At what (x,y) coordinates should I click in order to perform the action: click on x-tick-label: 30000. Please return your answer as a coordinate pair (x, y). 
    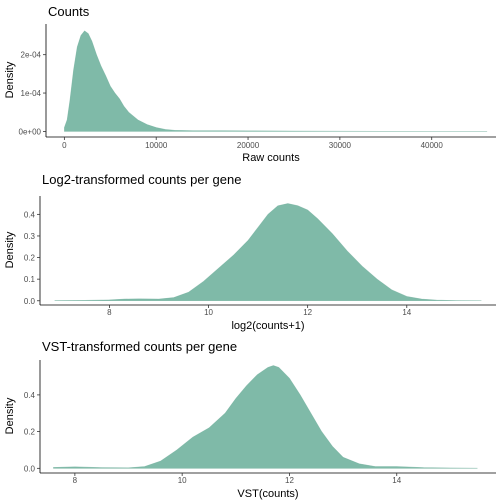
    Looking at the image, I should click on (340, 145).